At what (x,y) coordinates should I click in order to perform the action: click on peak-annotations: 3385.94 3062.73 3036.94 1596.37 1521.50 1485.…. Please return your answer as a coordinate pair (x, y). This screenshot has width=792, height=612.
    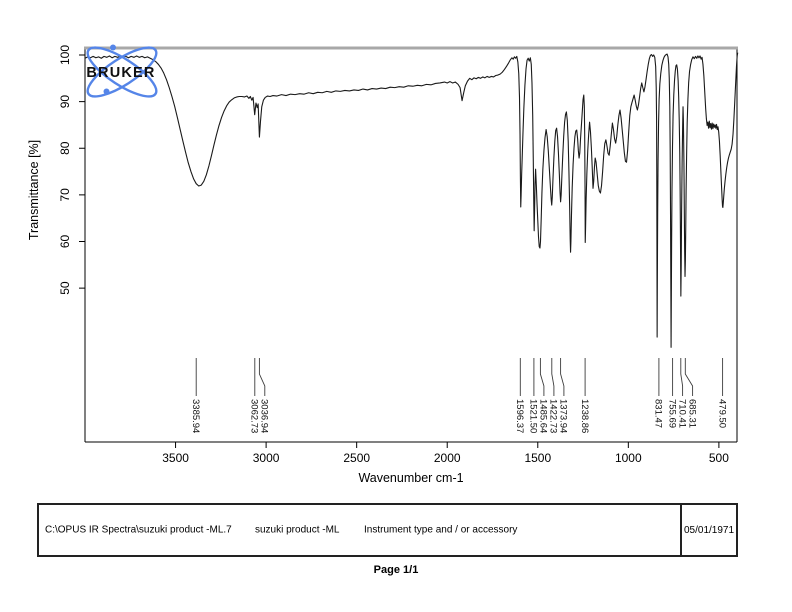
    Looking at the image, I should click on (458, 395).